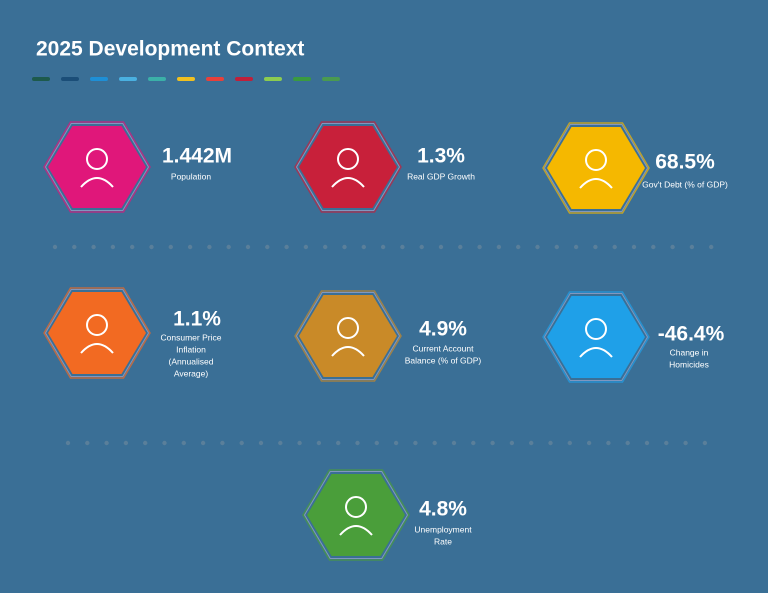  Describe the element at coordinates (191, 349) in the screenshot. I see `kpi-label: Inflation` at that location.